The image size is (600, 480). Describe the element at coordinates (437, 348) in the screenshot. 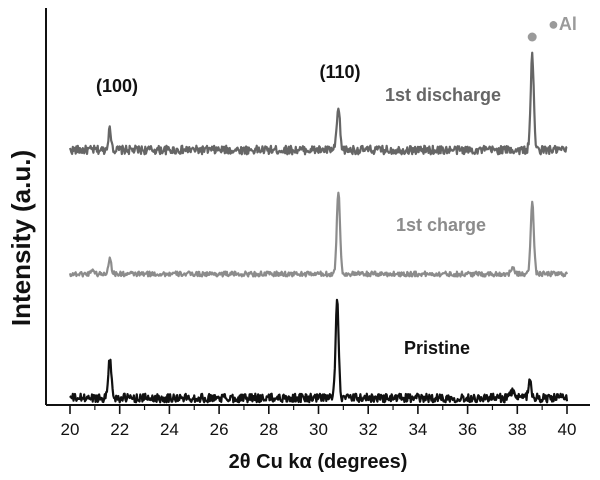

I see `series-label-pristine: Pristine` at that location.